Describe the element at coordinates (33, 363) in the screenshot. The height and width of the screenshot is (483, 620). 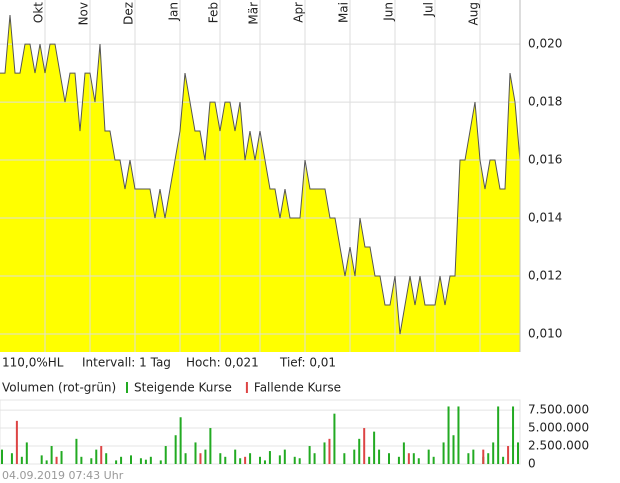
I see `range-info: 110,0%HL` at that location.